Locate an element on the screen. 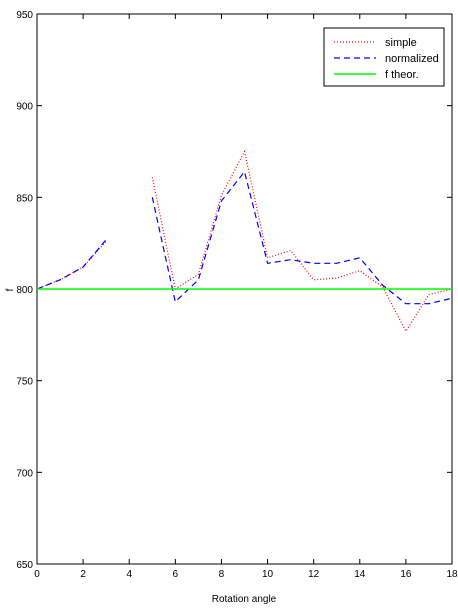 This screenshot has width=458, height=608. y-tick-label: 650 is located at coordinates (24, 565).